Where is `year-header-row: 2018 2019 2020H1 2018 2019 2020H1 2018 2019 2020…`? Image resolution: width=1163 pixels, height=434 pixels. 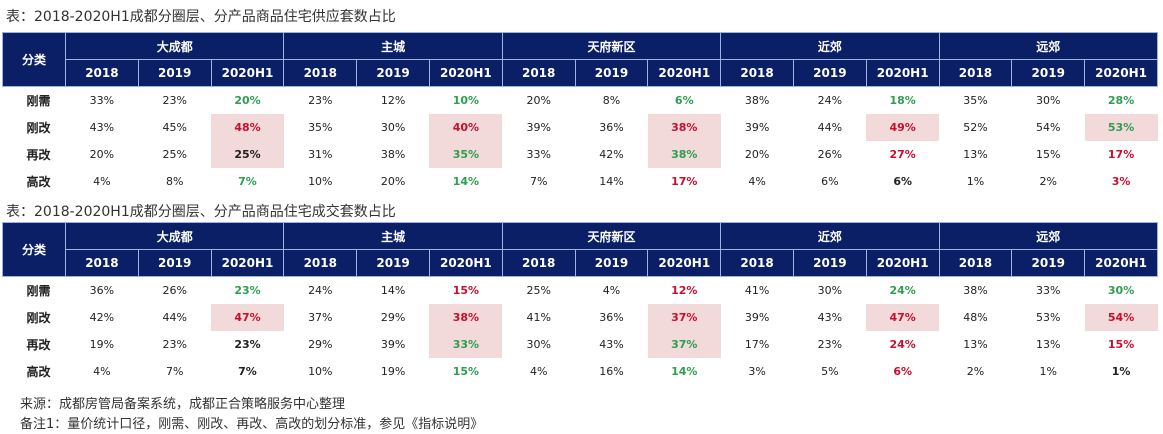 year-header-row: 2018 2019 2020H1 2018 2019 2020H1 2018 2019 2020… is located at coordinates (580, 73).